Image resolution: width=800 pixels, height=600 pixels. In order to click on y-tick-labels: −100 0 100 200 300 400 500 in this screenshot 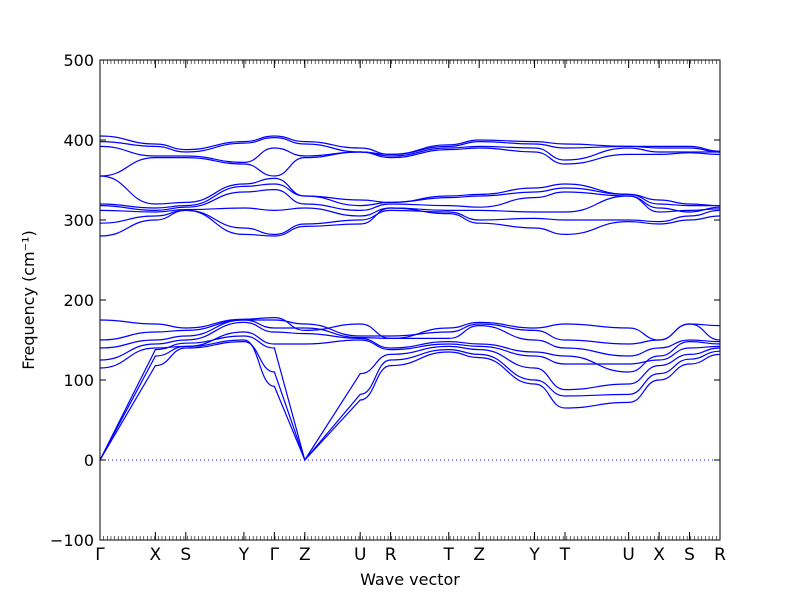, I will do `click(72, 300)`.